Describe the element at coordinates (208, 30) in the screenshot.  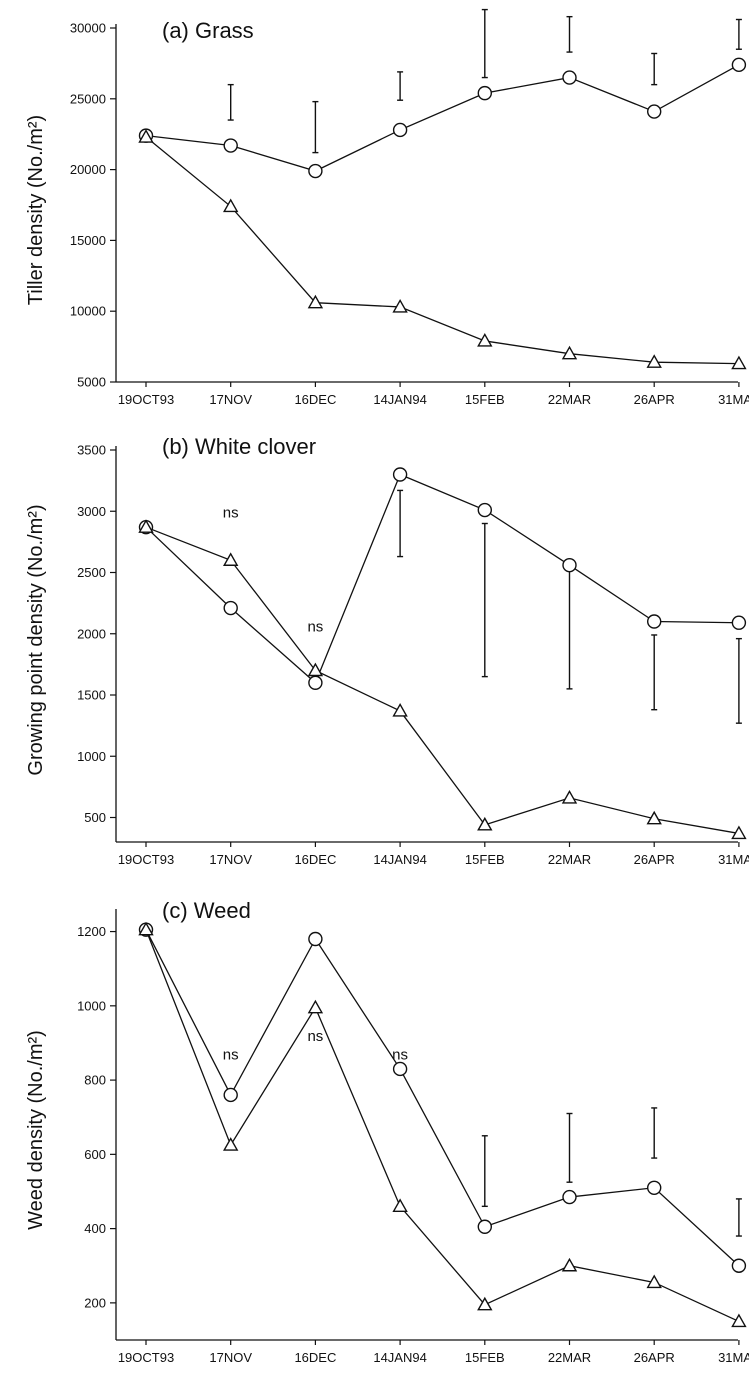
I see `panel-title: (a) Grass` at that location.